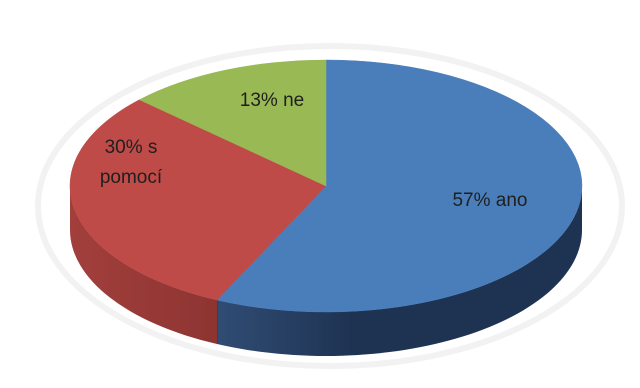  I want to click on pie-label-line: 13% ne, so click(272, 100).